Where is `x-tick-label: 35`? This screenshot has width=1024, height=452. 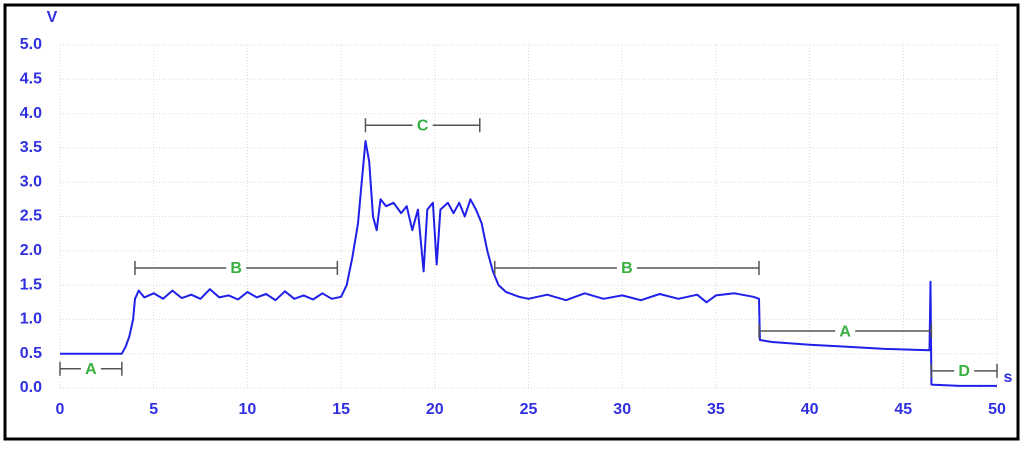
x-tick-label: 35 is located at coordinates (716, 409).